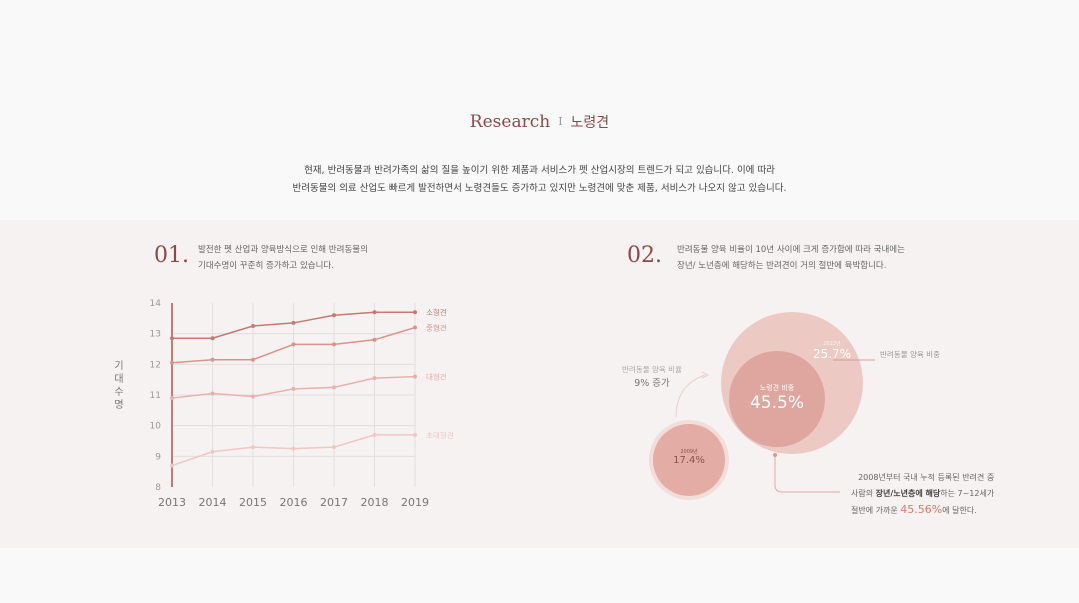 The width and height of the screenshot is (1079, 603). Describe the element at coordinates (652, 369) in the screenshot. I see `label: 반려동물 양육 비율` at that location.